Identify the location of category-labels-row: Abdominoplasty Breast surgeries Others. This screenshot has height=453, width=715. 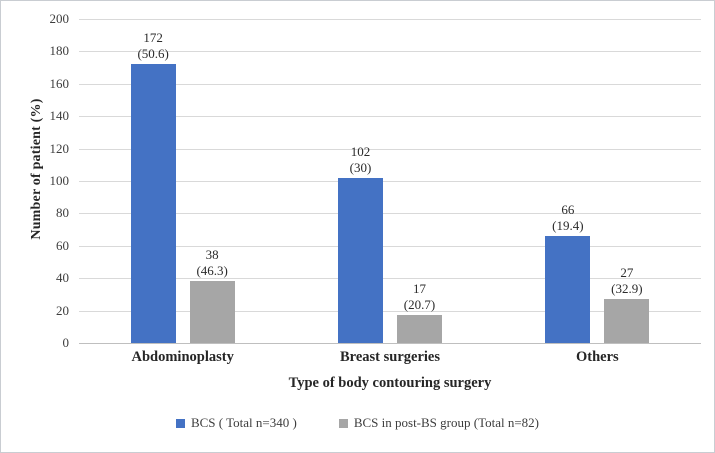
(390, 359).